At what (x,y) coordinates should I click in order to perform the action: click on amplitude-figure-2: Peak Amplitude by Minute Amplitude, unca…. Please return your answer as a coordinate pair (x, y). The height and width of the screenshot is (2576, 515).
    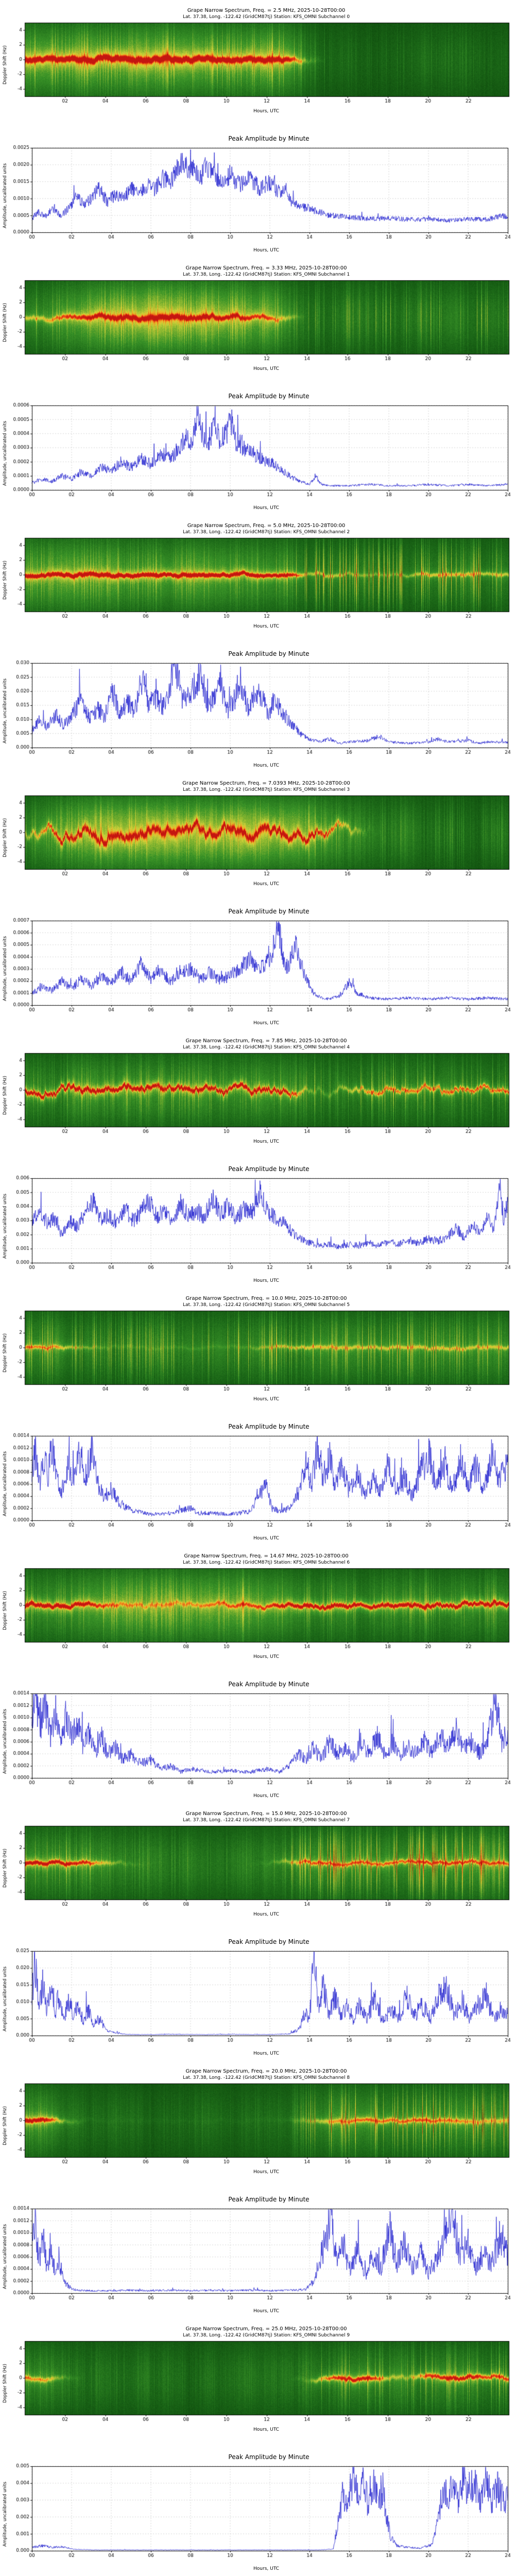
    Looking at the image, I should click on (257, 709).